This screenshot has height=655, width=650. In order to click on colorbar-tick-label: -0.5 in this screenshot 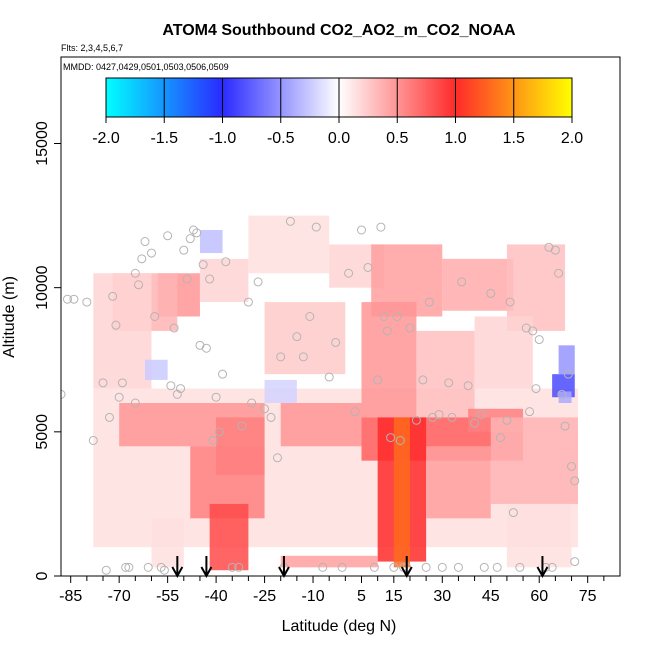, I will do `click(281, 138)`.